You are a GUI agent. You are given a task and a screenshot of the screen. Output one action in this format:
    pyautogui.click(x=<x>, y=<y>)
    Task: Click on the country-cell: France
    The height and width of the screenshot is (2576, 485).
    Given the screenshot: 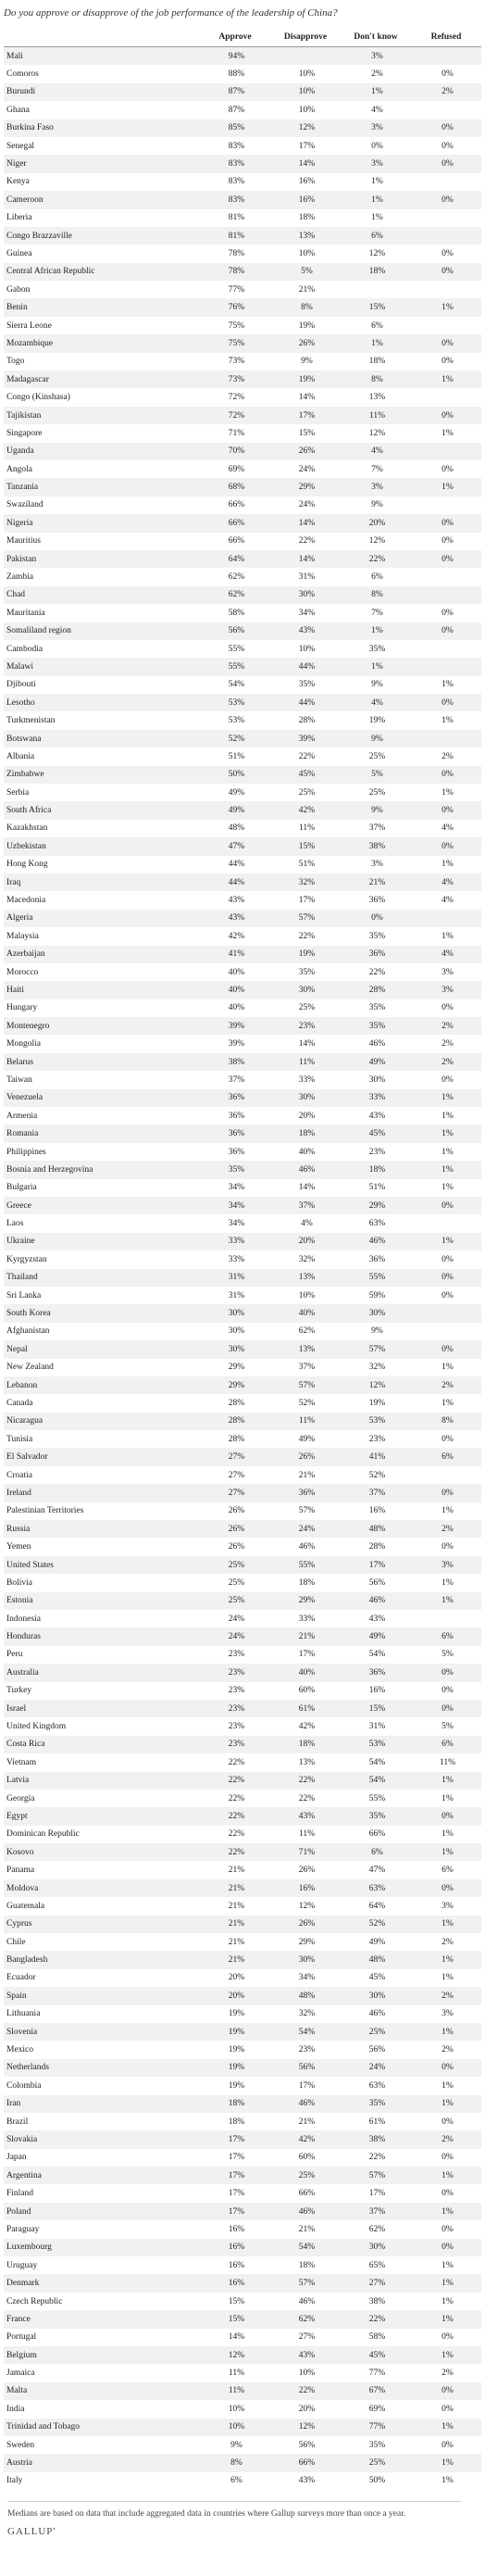 What is the action you would take?
    pyautogui.click(x=102, y=2319)
    